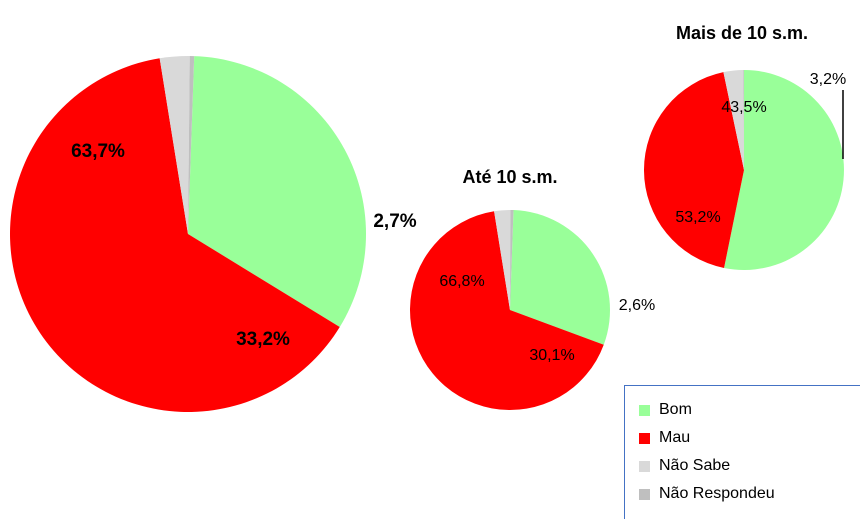 The width and height of the screenshot is (860, 519). Describe the element at coordinates (697, 217) in the screenshot. I see `pie-3-label-bom: 53,2%` at that location.